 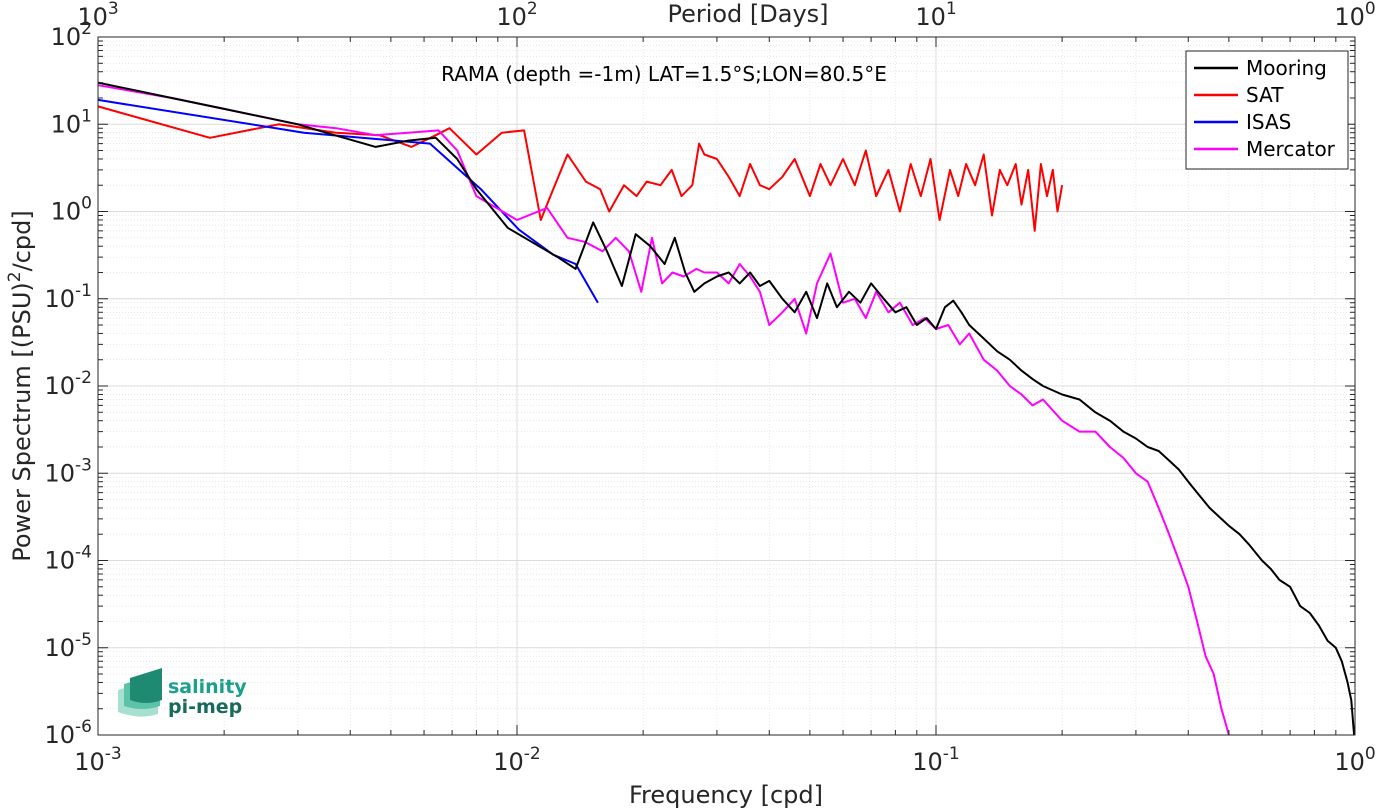 What do you see at coordinates (664, 74) in the screenshot?
I see `chart-annotation: RAMA (depth =-1m) LAT=1.5°S;LON=80.5°E` at bounding box center [664, 74].